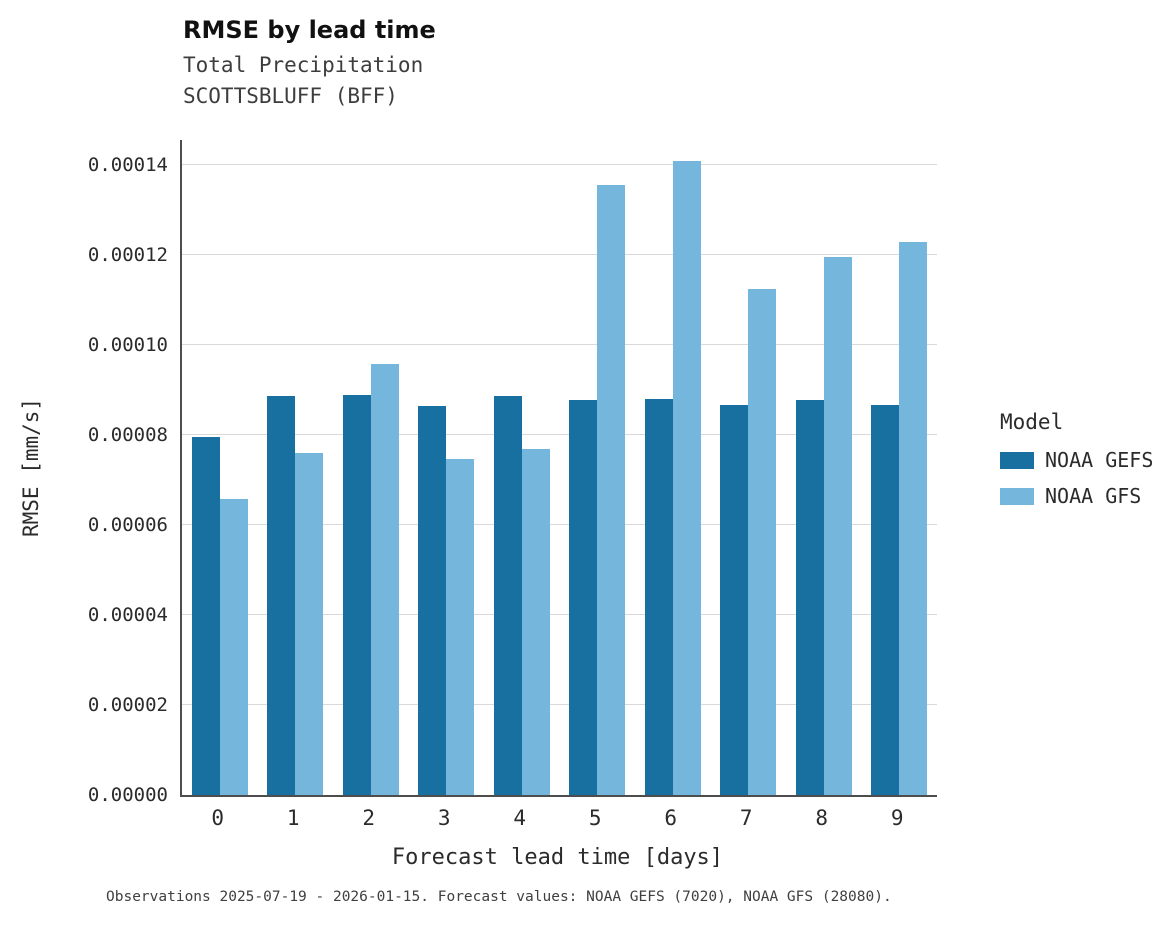 This screenshot has height=928, width=1175. Describe the element at coordinates (127, 165) in the screenshot. I see `y-tick-label: 0.00014` at that location.